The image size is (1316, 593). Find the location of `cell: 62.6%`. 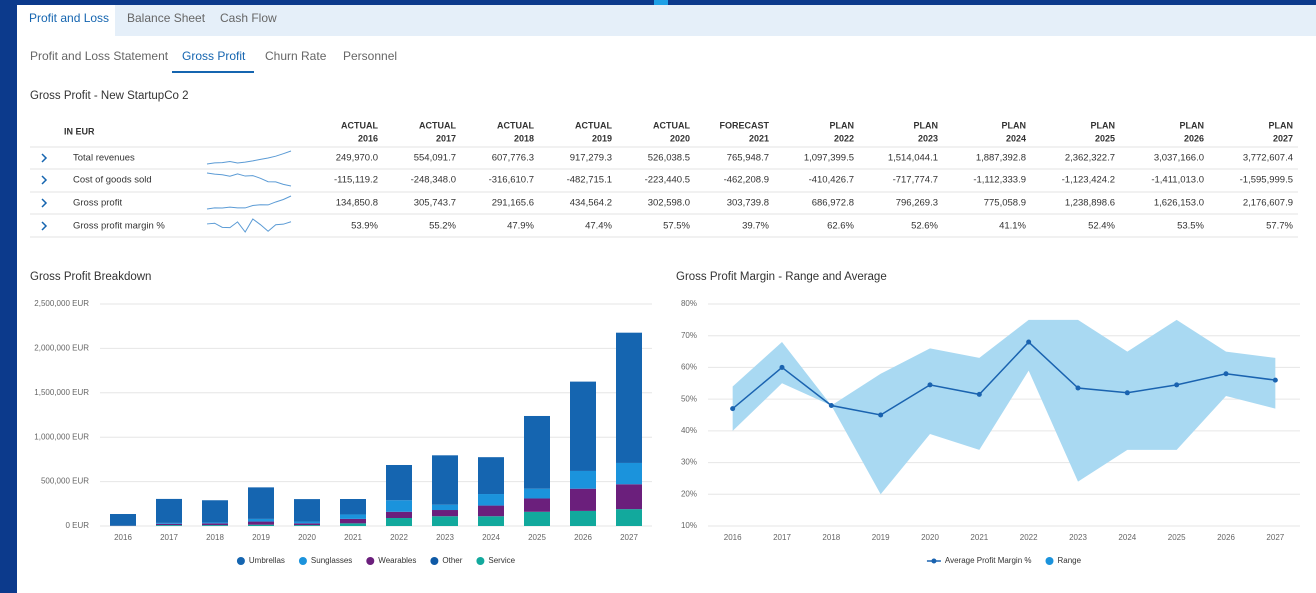

cell: 62.6% is located at coordinates (840, 226).